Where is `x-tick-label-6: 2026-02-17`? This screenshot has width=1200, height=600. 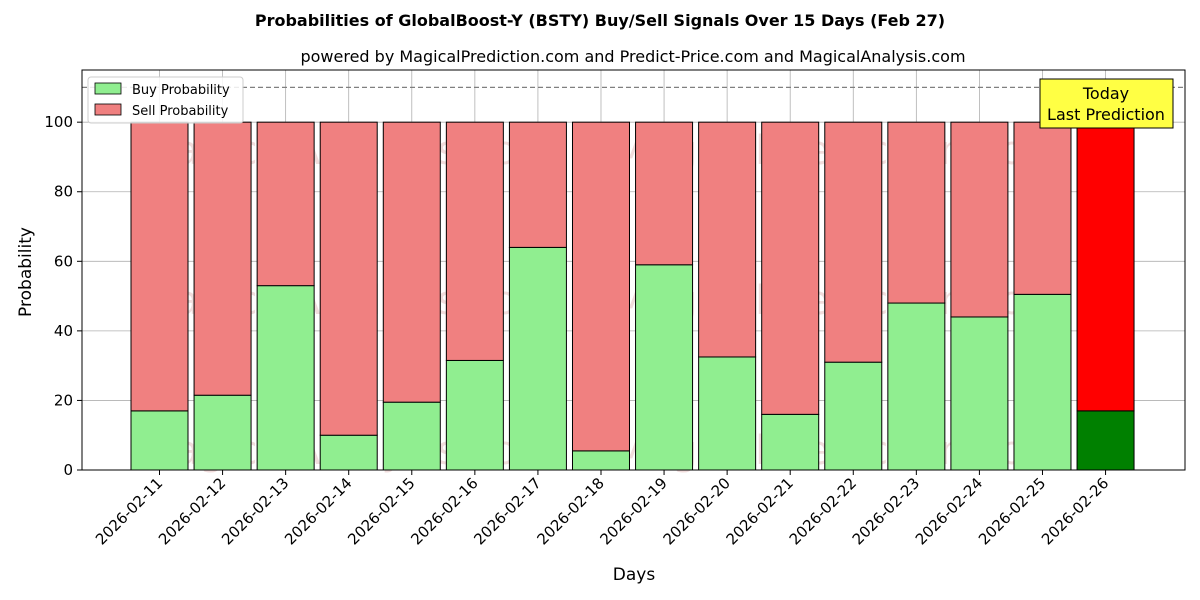 x-tick-label-6: 2026-02-17 is located at coordinates (507, 511).